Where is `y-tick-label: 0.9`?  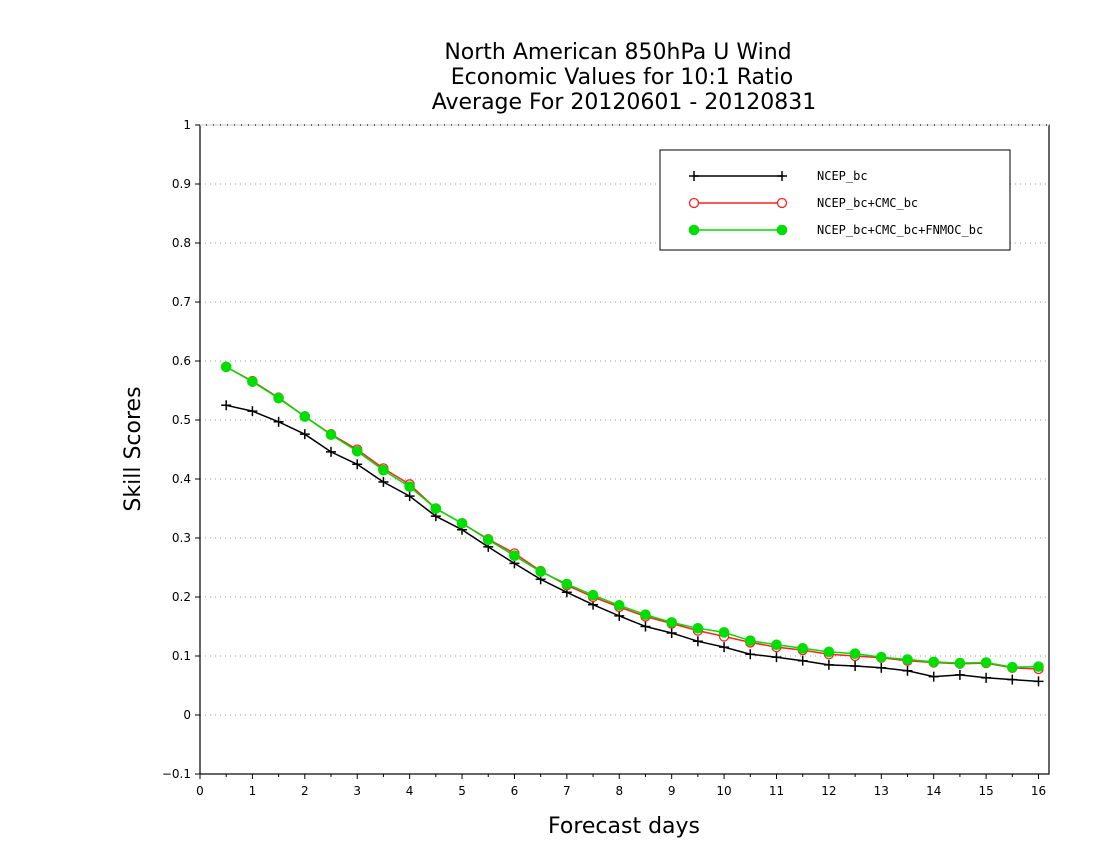
y-tick-label: 0.9 is located at coordinates (181, 184).